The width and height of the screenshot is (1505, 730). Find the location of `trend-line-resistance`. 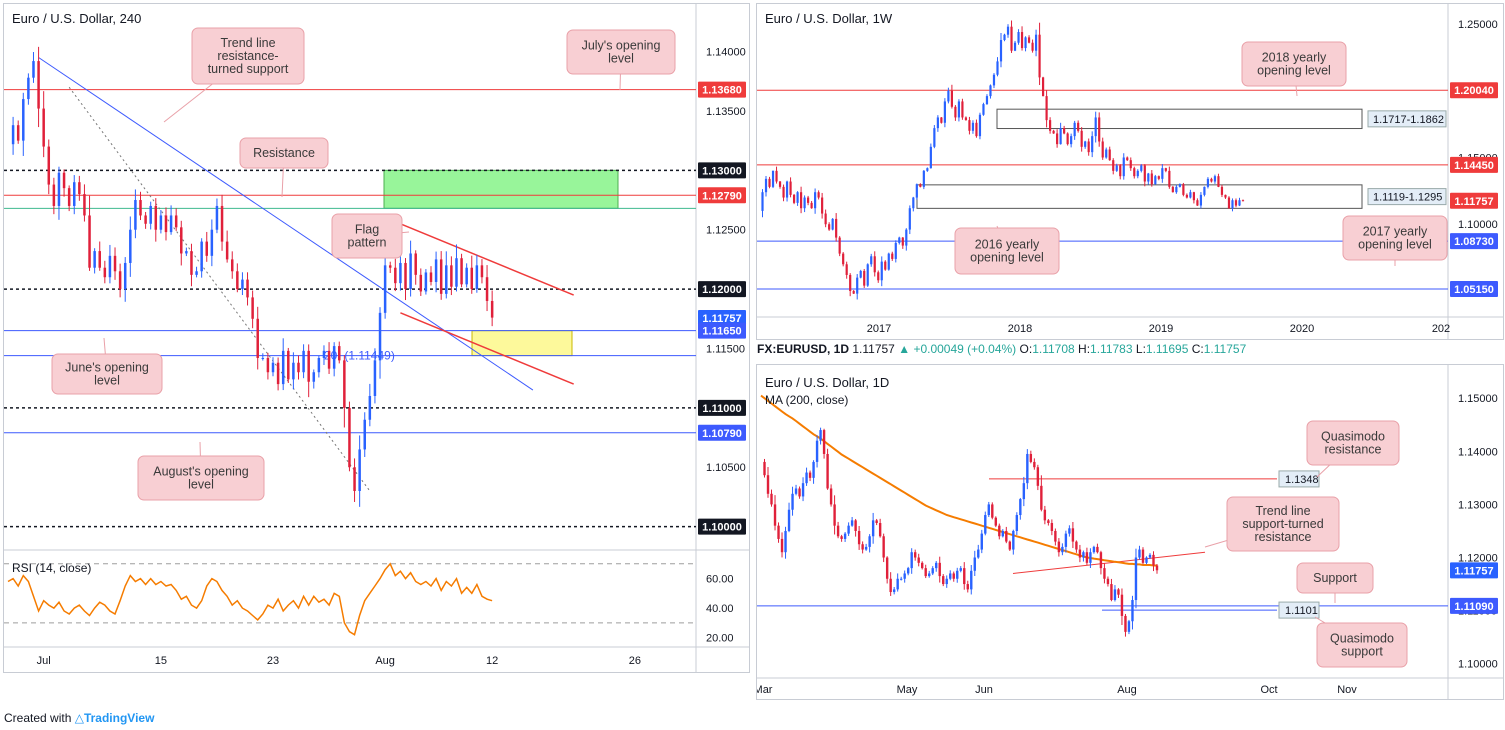

trend-line-resistance is located at coordinates (1109, 562).